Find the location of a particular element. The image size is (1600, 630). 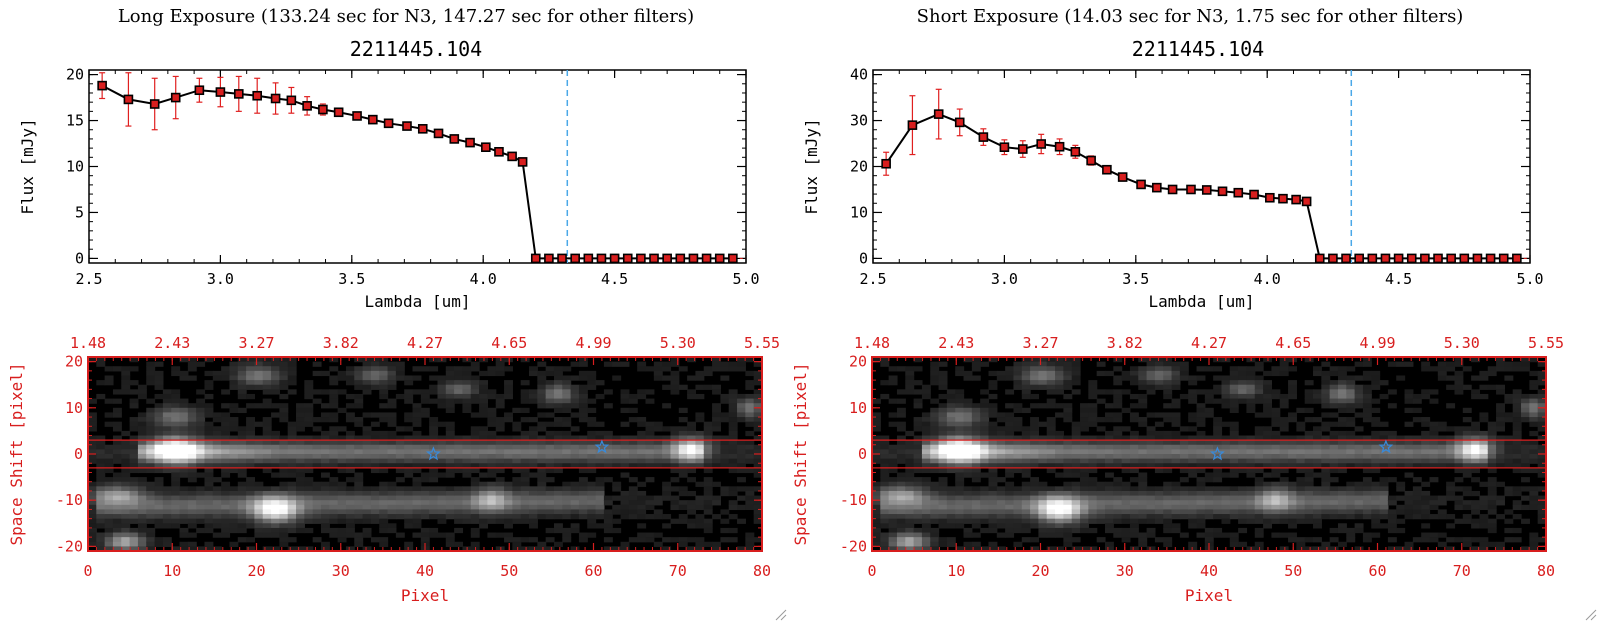

top-wavelength-label: 5.30 is located at coordinates (678, 343).